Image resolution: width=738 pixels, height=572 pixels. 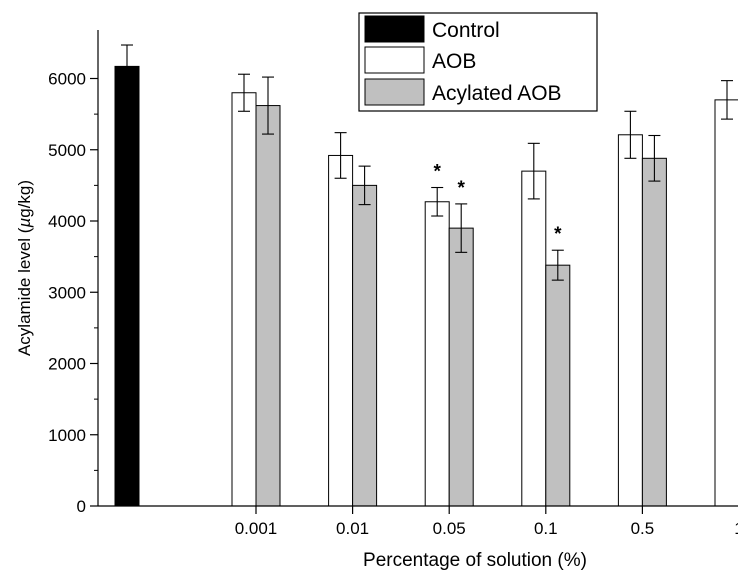 I want to click on bar-control, so click(x=127, y=286).